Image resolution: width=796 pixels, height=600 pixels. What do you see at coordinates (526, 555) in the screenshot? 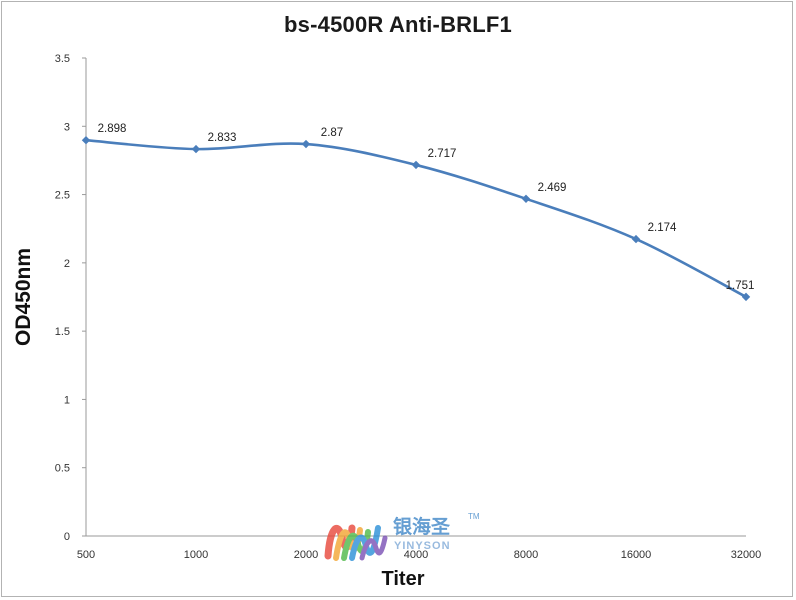
I see `x-tick-label: 8000` at bounding box center [526, 555].